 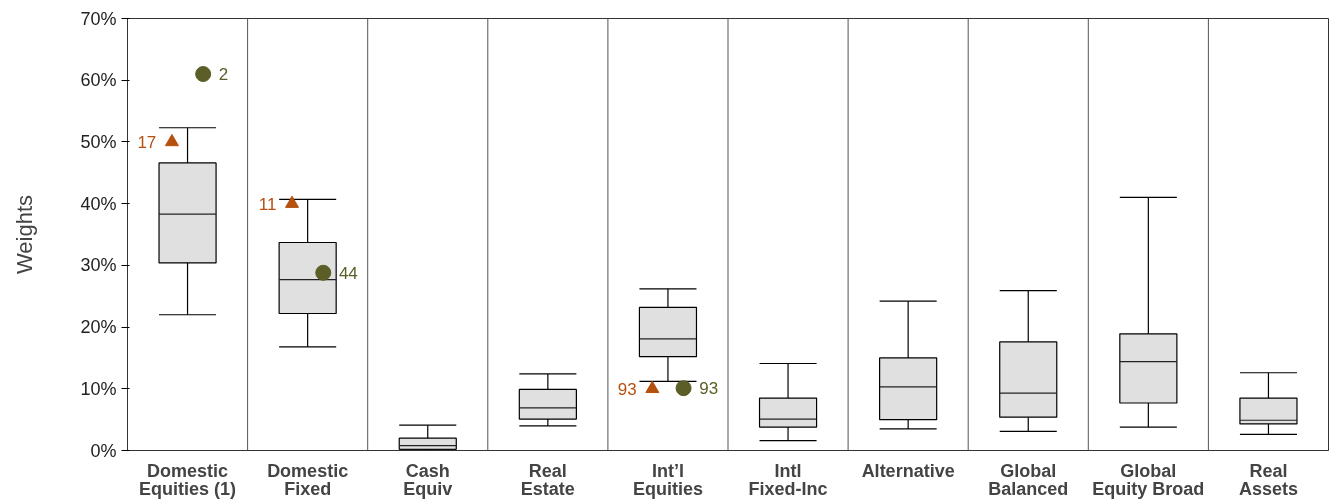 I want to click on x-tick-label: Real Assets, so click(x=1268, y=479).